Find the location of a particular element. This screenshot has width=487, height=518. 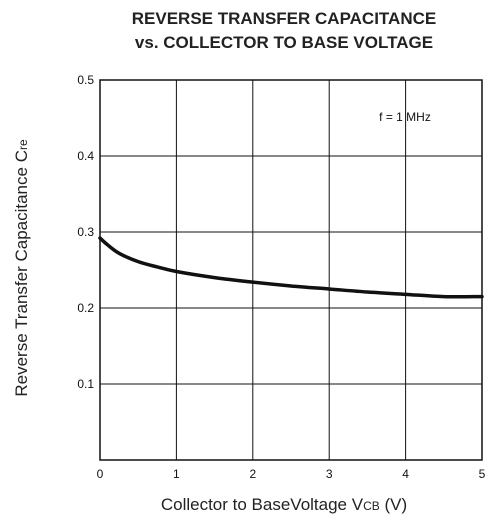

x-axis-label: Collector to BaseVoltage VCB (V) is located at coordinates (284, 504).